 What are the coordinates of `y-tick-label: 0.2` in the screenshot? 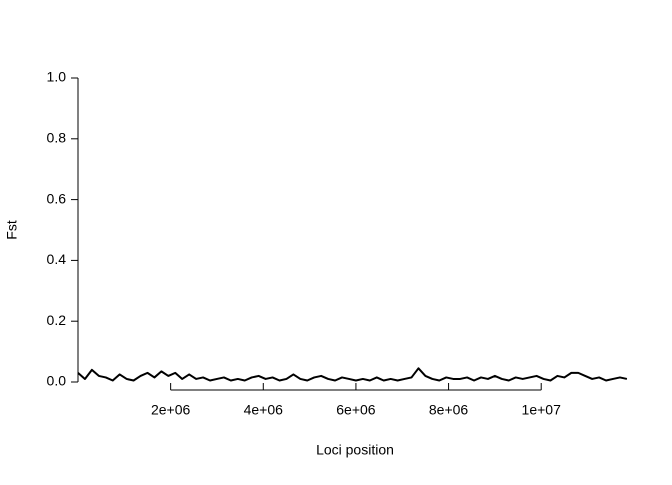 It's located at (57, 320).